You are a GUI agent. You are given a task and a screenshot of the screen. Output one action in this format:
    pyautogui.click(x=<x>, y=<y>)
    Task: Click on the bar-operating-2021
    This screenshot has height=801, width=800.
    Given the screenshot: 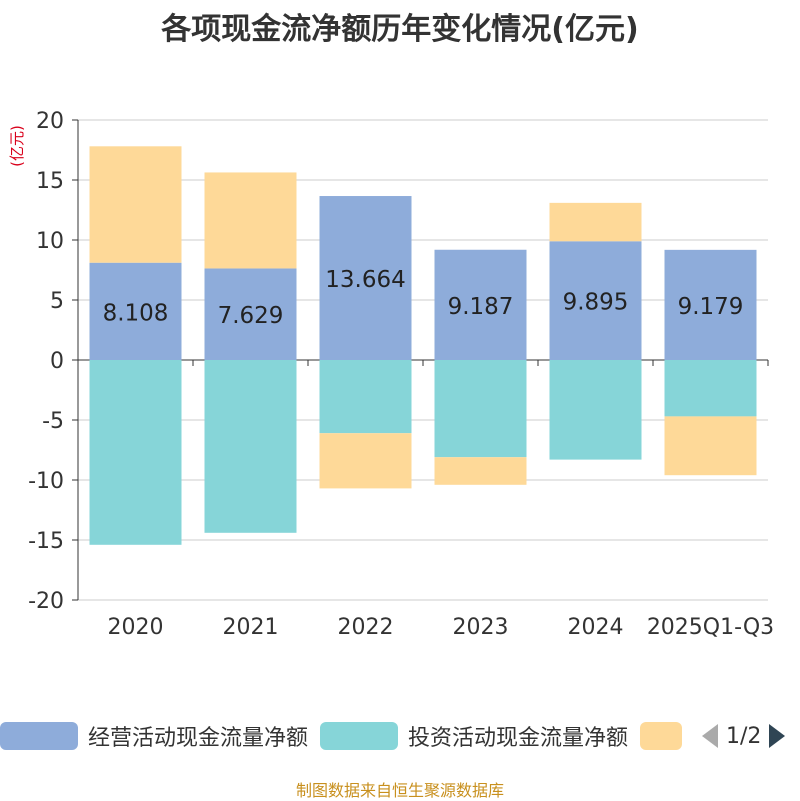 What is the action you would take?
    pyautogui.click(x=250, y=314)
    